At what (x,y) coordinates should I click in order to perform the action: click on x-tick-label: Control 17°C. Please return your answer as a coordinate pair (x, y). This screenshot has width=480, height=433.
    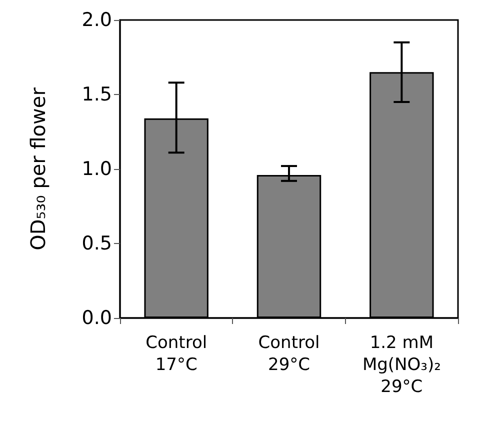
    Looking at the image, I should click on (177, 354).